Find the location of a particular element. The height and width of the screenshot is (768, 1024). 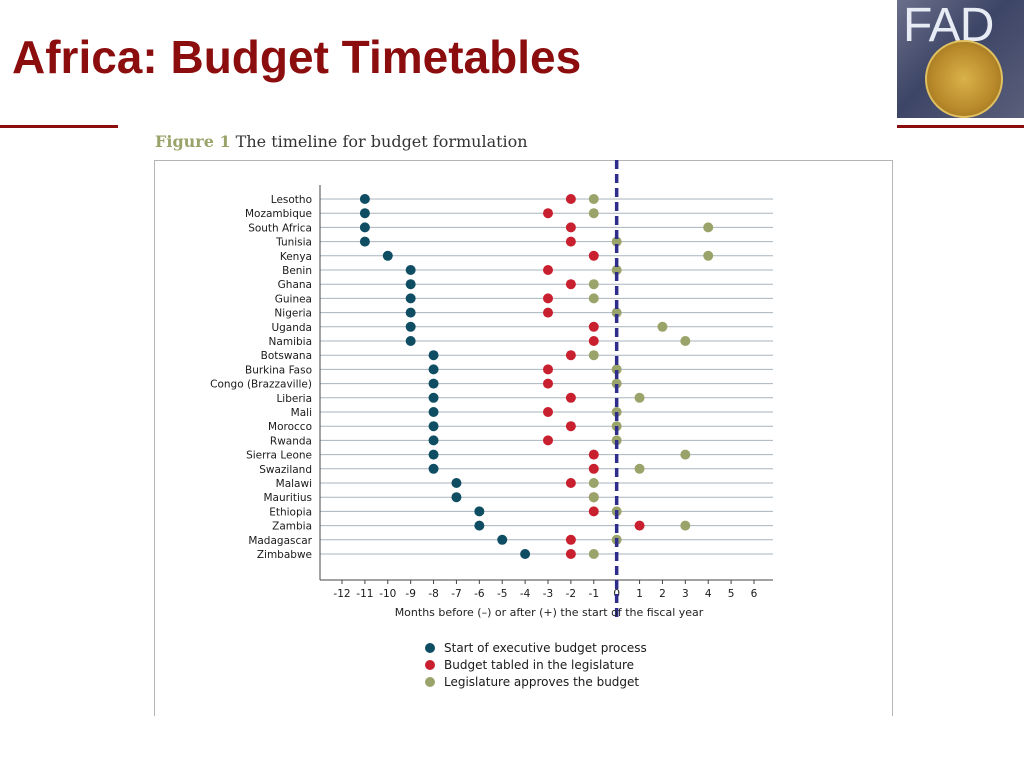

slide-title: Africa: Budget Timetables is located at coordinates (297, 57).